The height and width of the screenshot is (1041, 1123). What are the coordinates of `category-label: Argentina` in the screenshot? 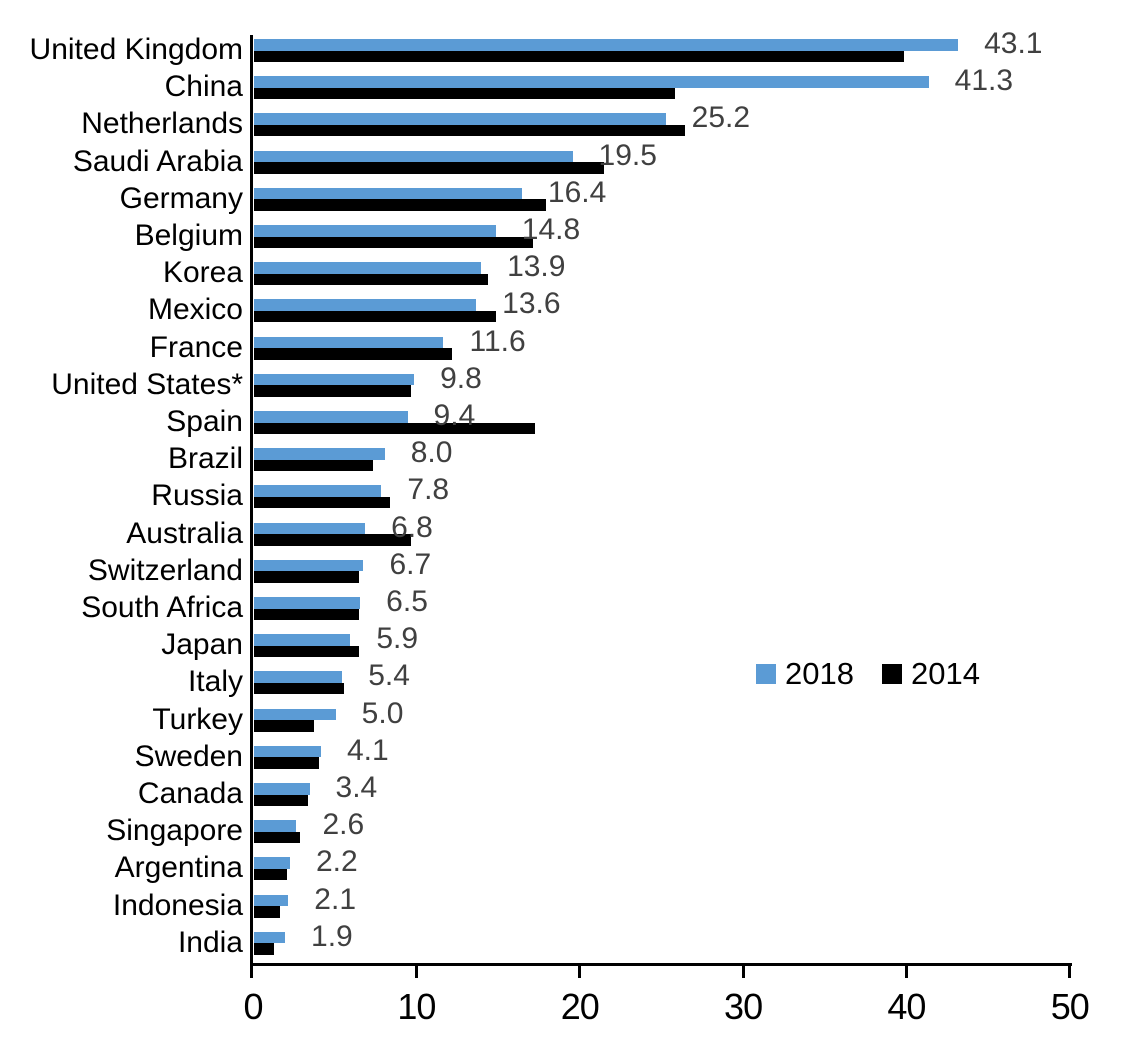 It's located at (178, 868).